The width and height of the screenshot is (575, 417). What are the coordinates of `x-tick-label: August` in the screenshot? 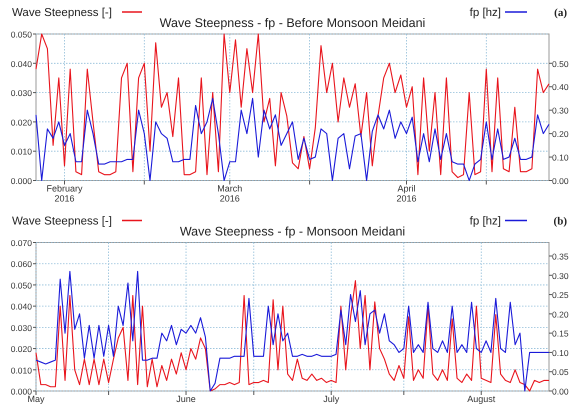 It's located at (481, 399).